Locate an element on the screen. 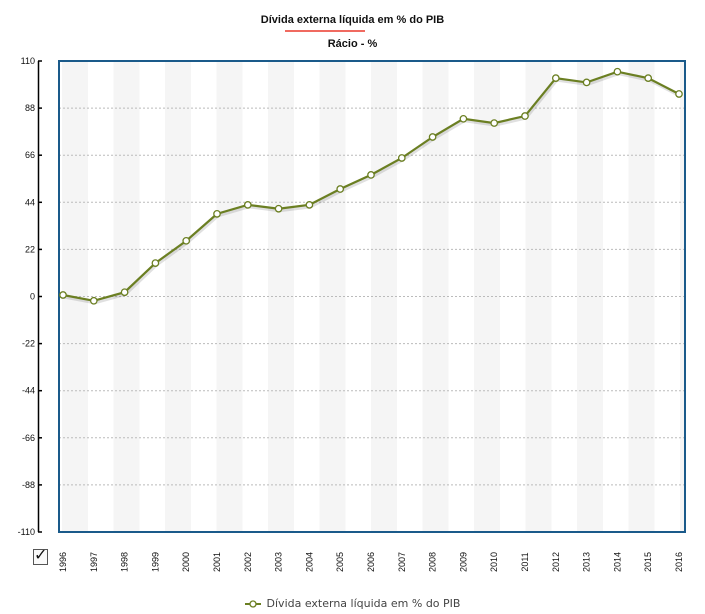 The height and width of the screenshot is (614, 705). y-tick-label: -88 is located at coordinates (28, 485).